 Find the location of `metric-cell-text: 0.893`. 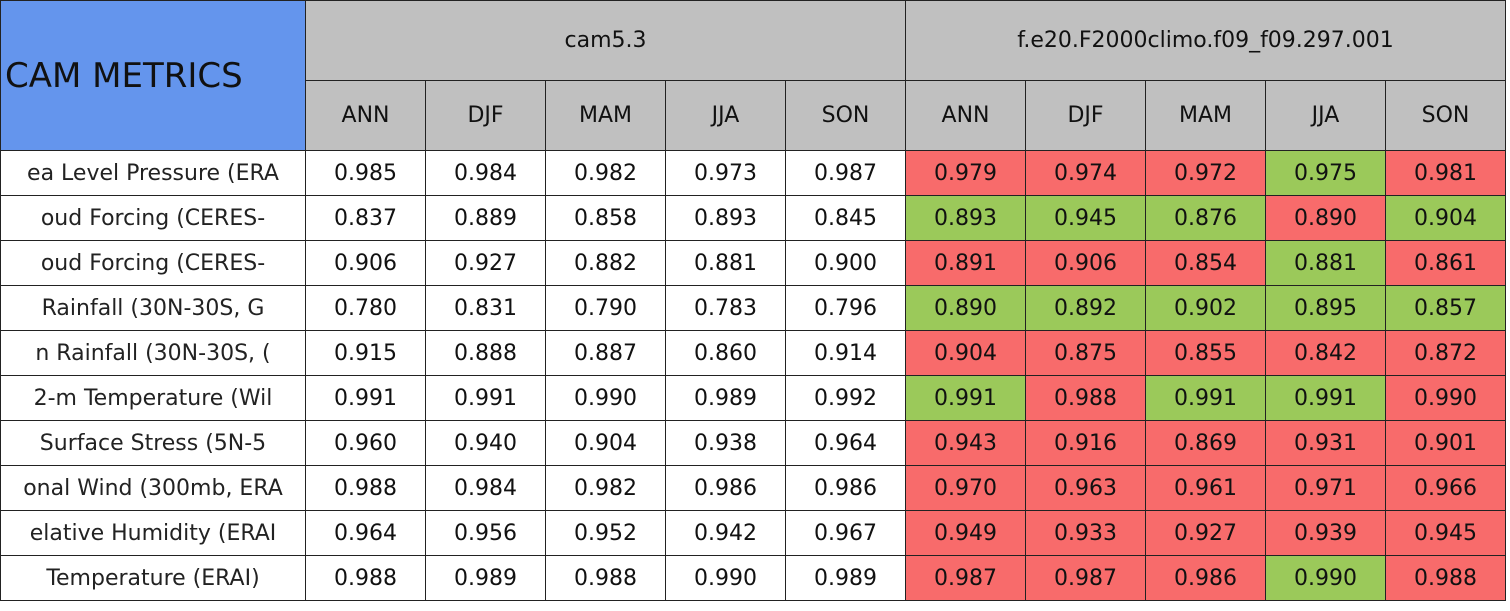

metric-cell-text: 0.893 is located at coordinates (965, 218).